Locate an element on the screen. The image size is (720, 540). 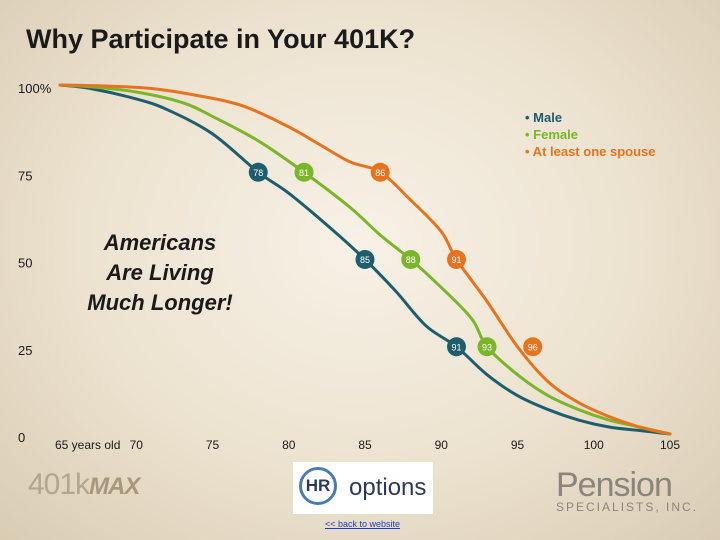
x-tick-label: 90 is located at coordinates (442, 445).